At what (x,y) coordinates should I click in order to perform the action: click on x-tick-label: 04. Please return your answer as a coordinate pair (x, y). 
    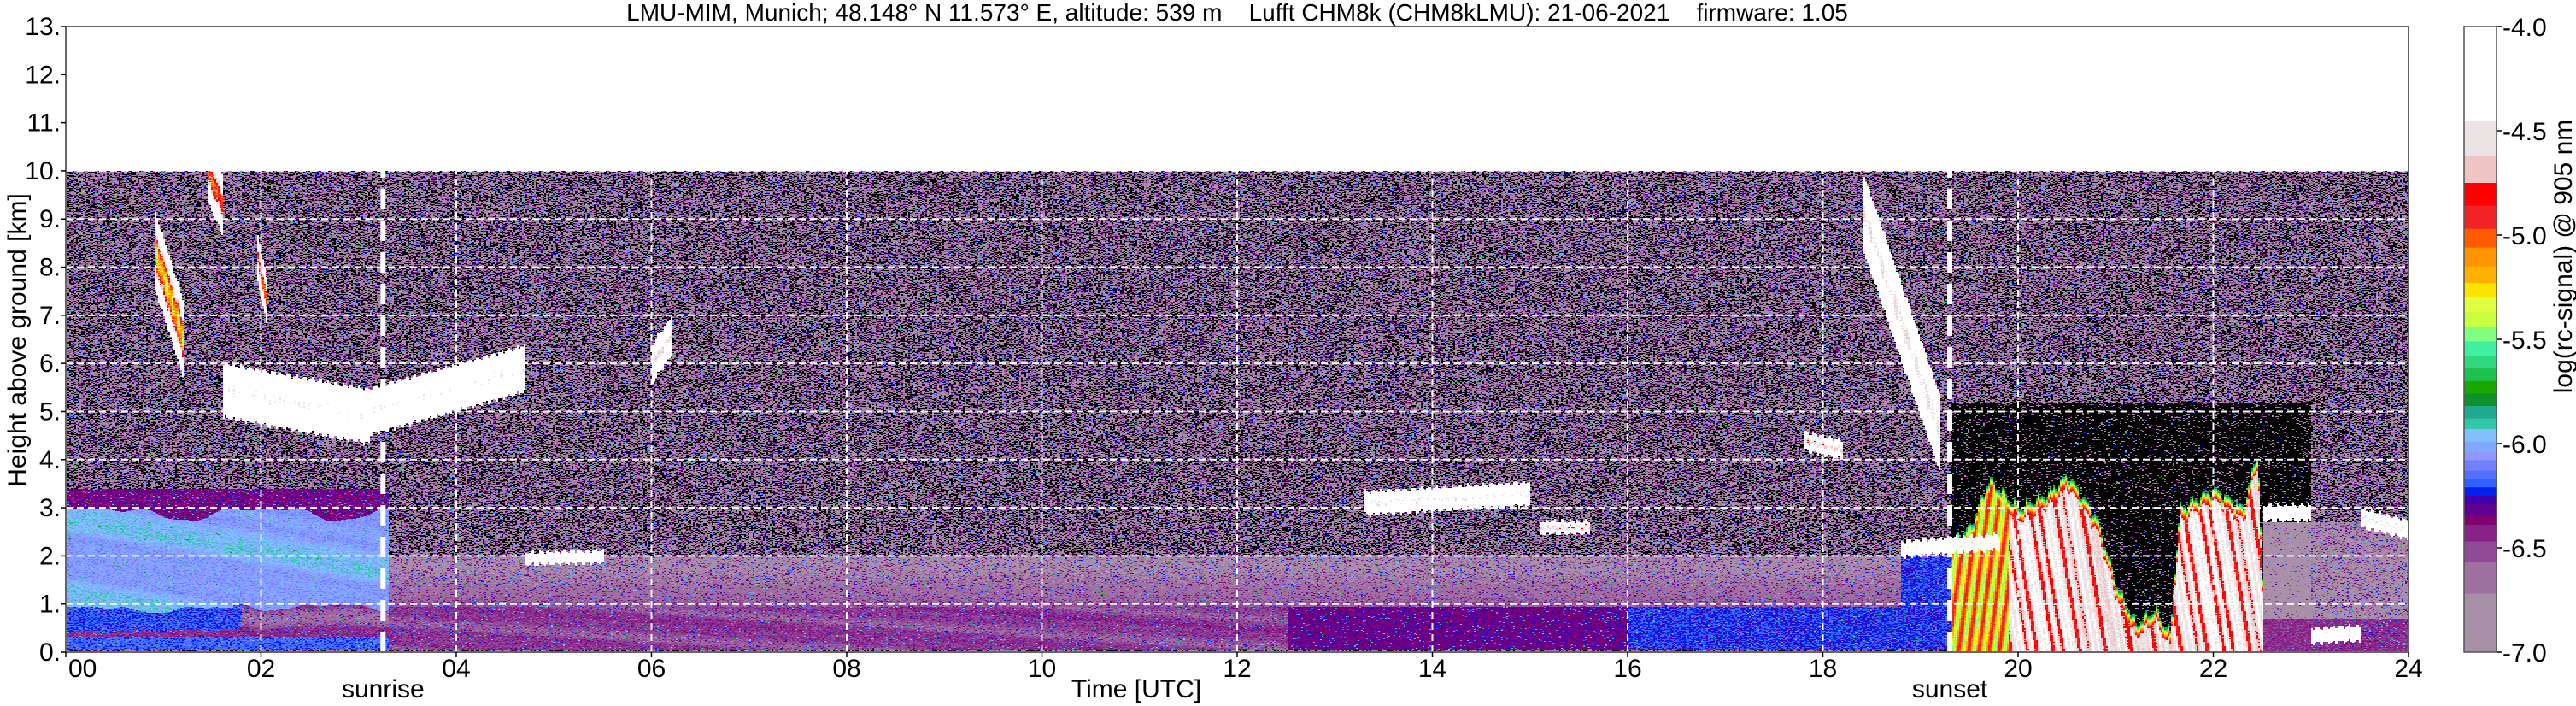
    Looking at the image, I should click on (456, 669).